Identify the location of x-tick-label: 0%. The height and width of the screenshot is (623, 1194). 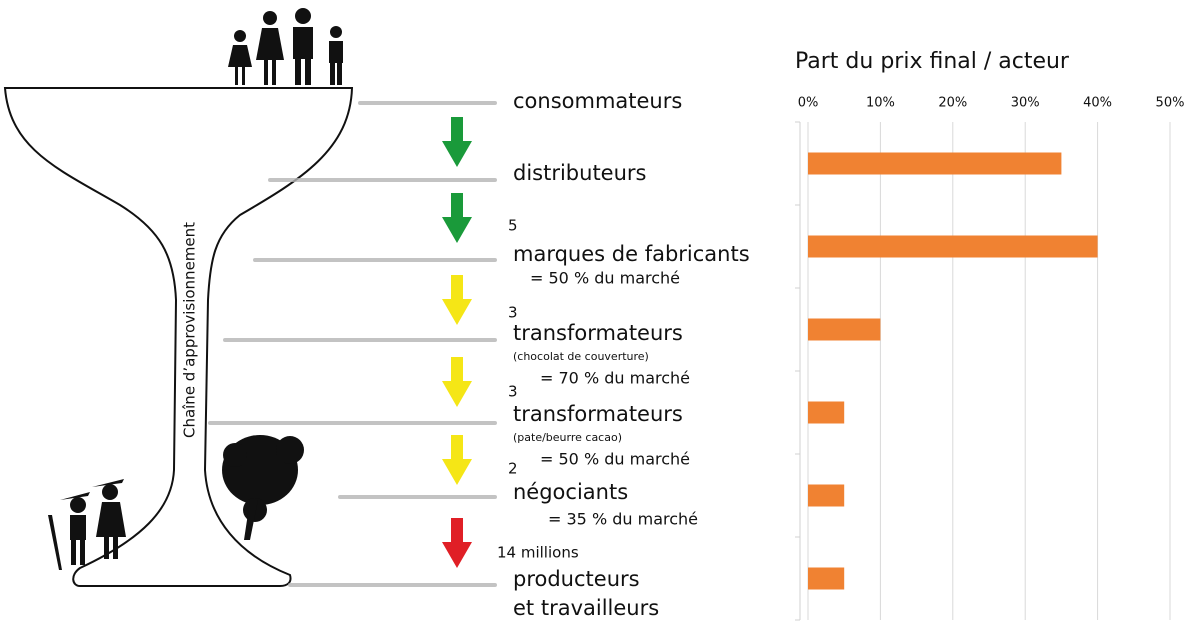
(808, 103).